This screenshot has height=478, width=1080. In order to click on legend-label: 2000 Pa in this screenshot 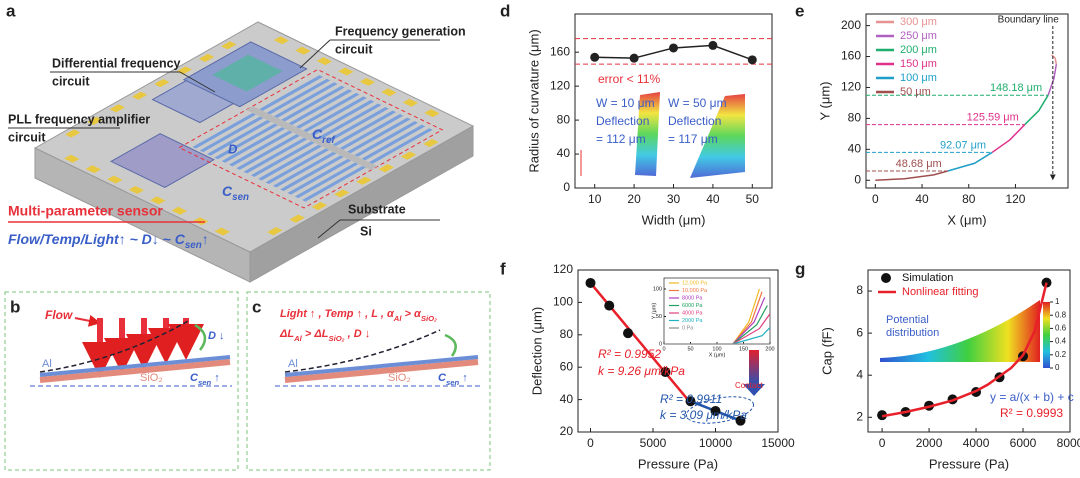, I will do `click(692, 321)`.